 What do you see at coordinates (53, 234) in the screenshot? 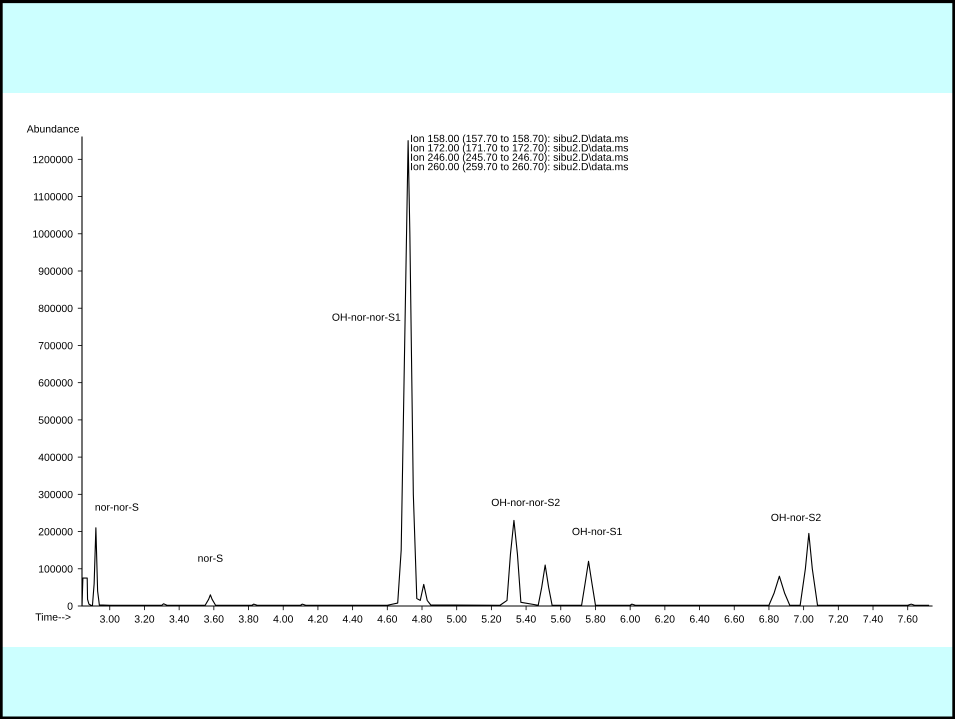
I see `y-tick-label: 1000000` at bounding box center [53, 234].